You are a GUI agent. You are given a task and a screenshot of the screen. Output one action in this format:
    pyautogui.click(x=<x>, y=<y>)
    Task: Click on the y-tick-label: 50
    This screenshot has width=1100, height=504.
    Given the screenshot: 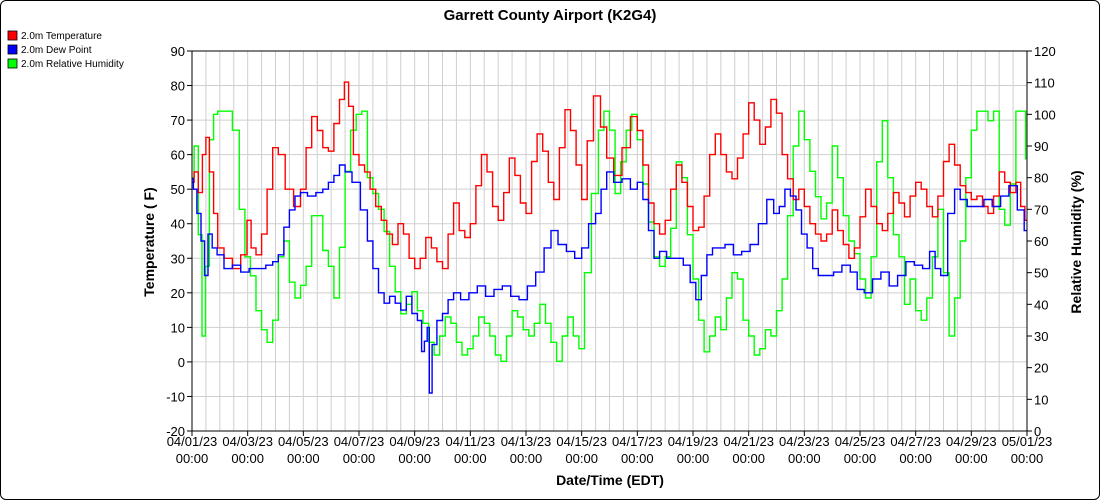 What is the action you would take?
    pyautogui.click(x=178, y=189)
    